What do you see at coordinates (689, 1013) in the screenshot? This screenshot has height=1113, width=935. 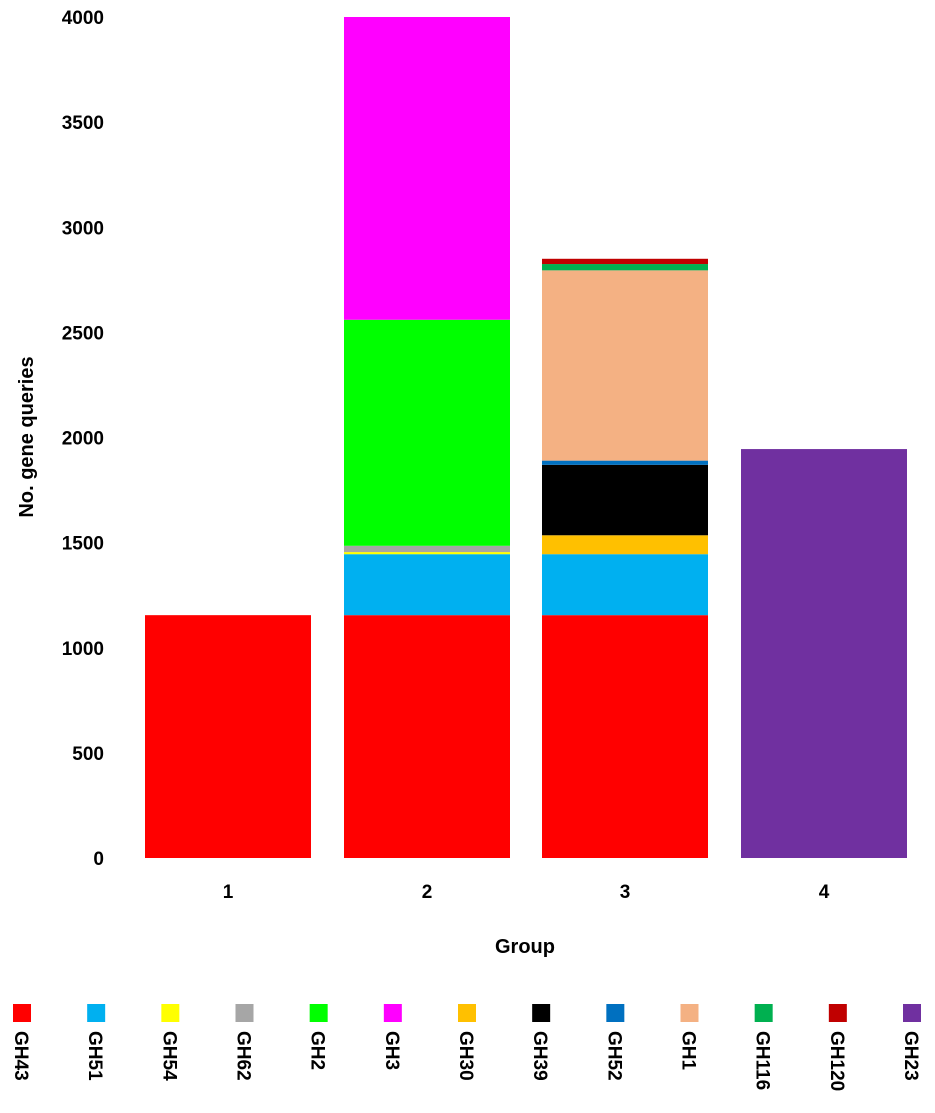 I see `legend-swatch-gh1` at bounding box center [689, 1013].